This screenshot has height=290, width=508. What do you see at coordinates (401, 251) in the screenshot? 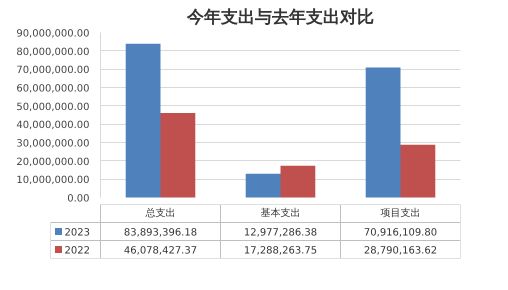
I see `data-label: 28,790,163.62` at bounding box center [401, 251].